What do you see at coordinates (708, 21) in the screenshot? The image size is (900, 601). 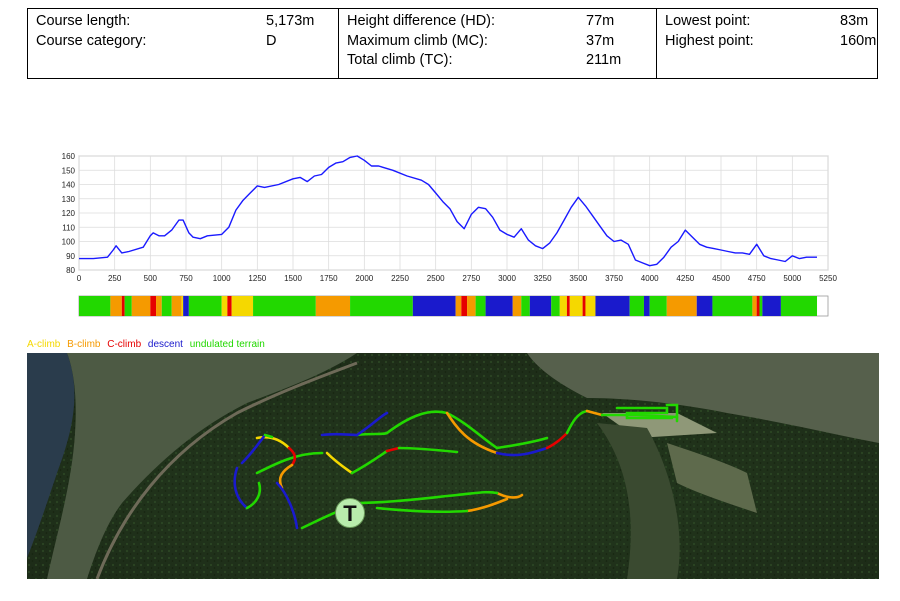 I see `lowest-point-label: Lowest point:` at bounding box center [708, 21].